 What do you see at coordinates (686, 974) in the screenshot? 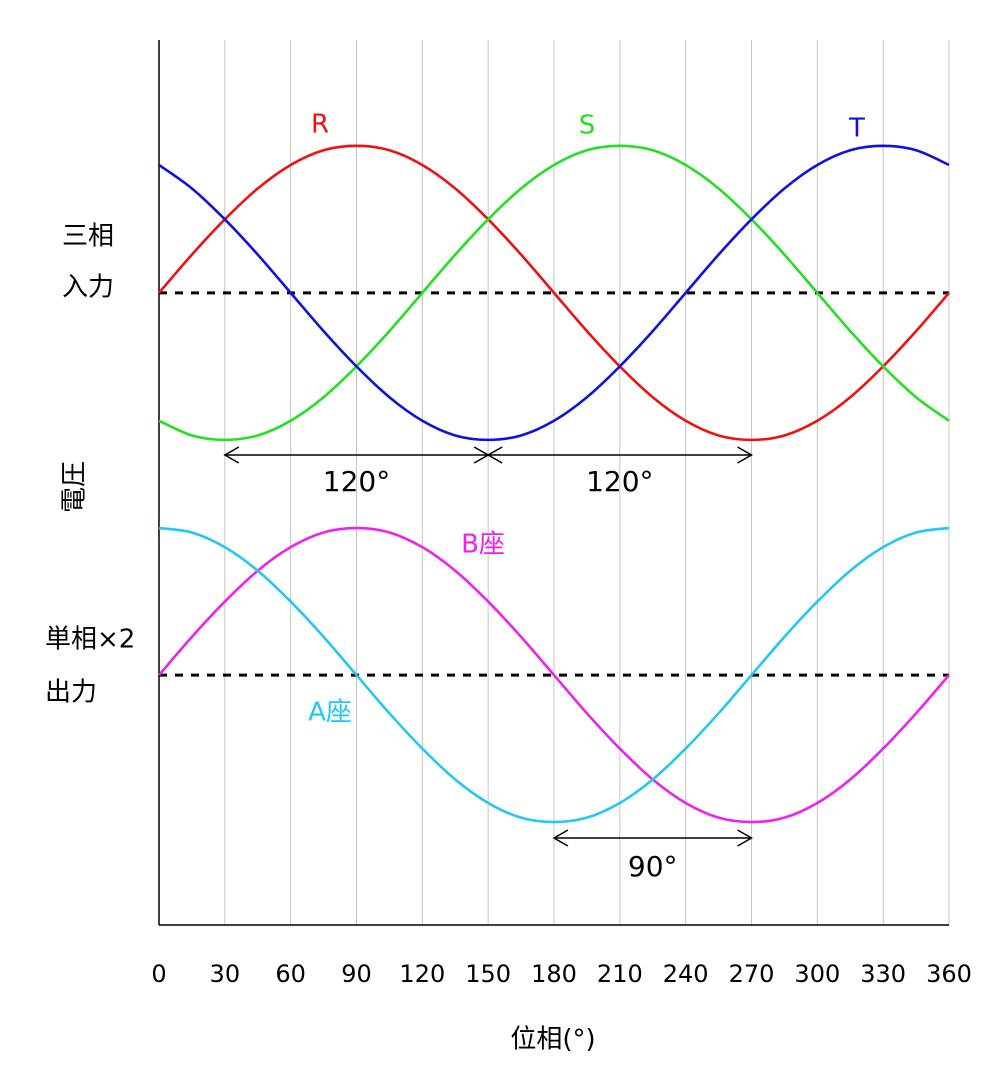
I see `x-tick-label: 240` at bounding box center [686, 974].